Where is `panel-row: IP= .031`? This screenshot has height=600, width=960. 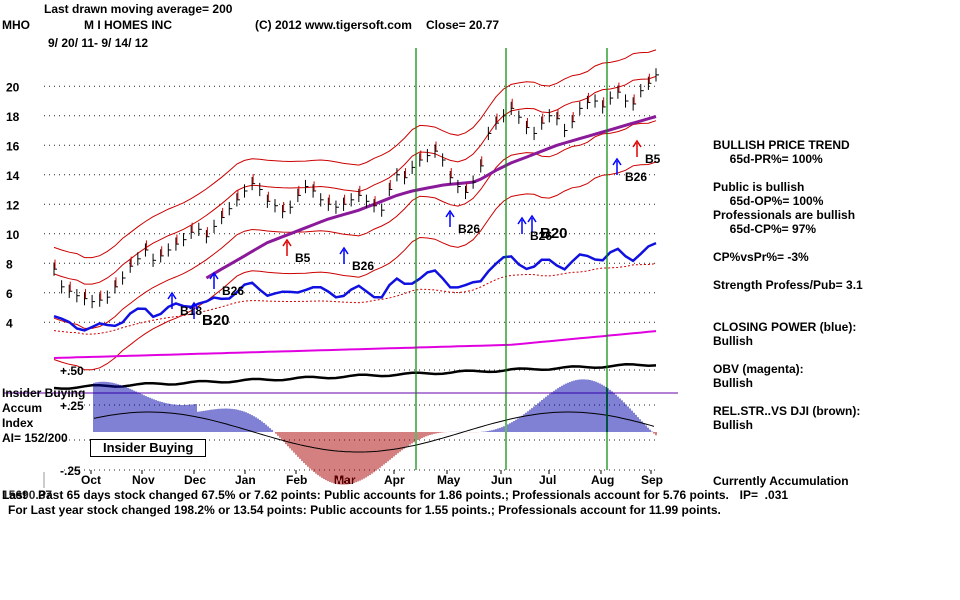
panel-row: IP= .031 is located at coordinates (751, 495).